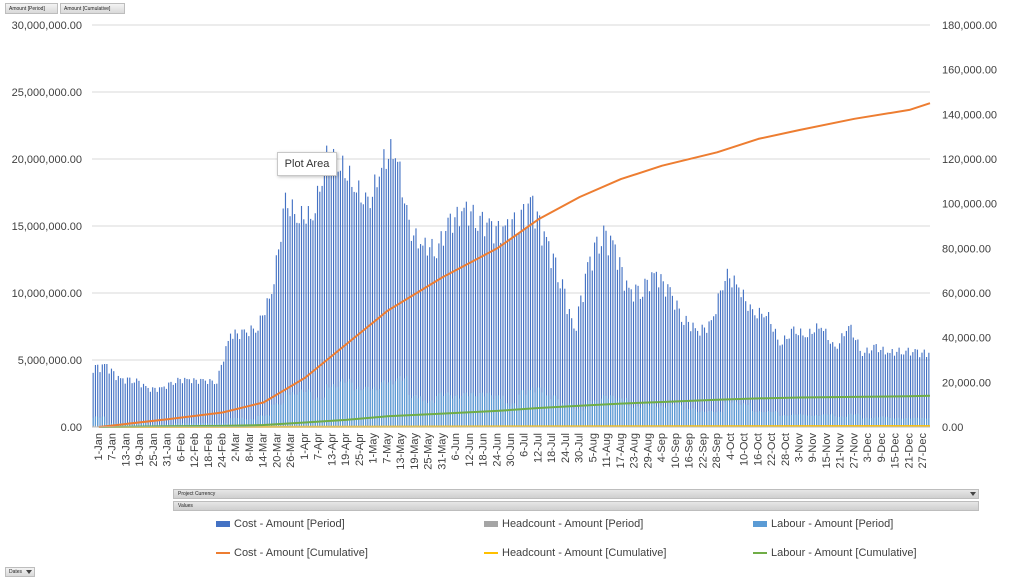 This screenshot has height=588, width=1013. What do you see at coordinates (576, 494) in the screenshot?
I see `project-currency-filter: Project Currency` at bounding box center [576, 494].